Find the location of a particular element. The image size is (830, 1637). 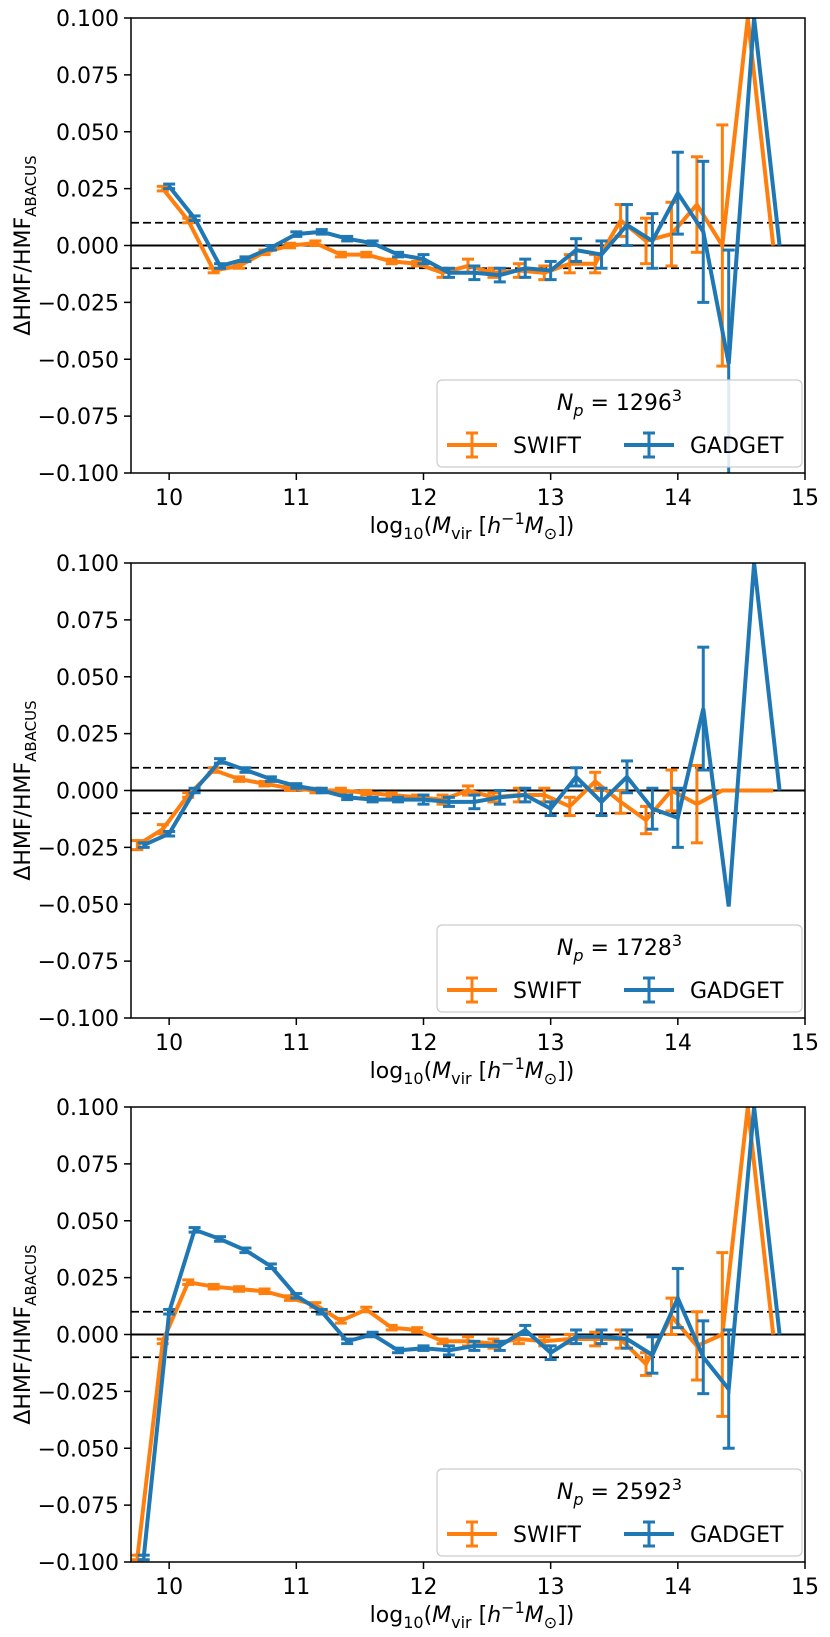

x-label-log-base: 10 is located at coordinates (413, 533).